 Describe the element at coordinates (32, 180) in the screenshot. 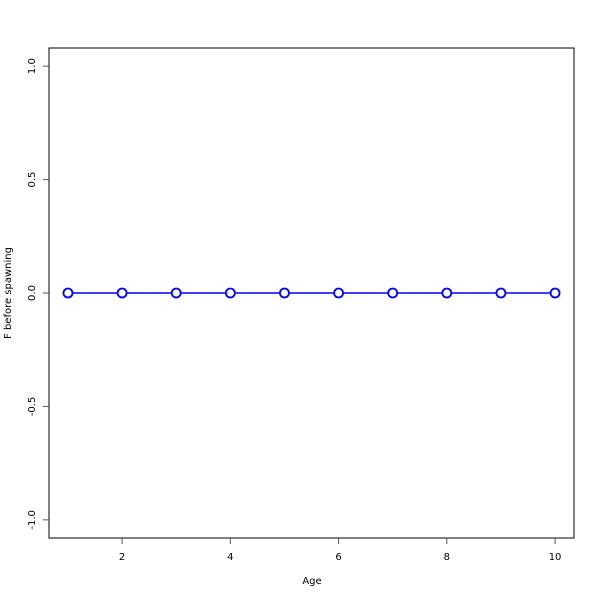

I see `y-tick-label: 0.5` at that location.